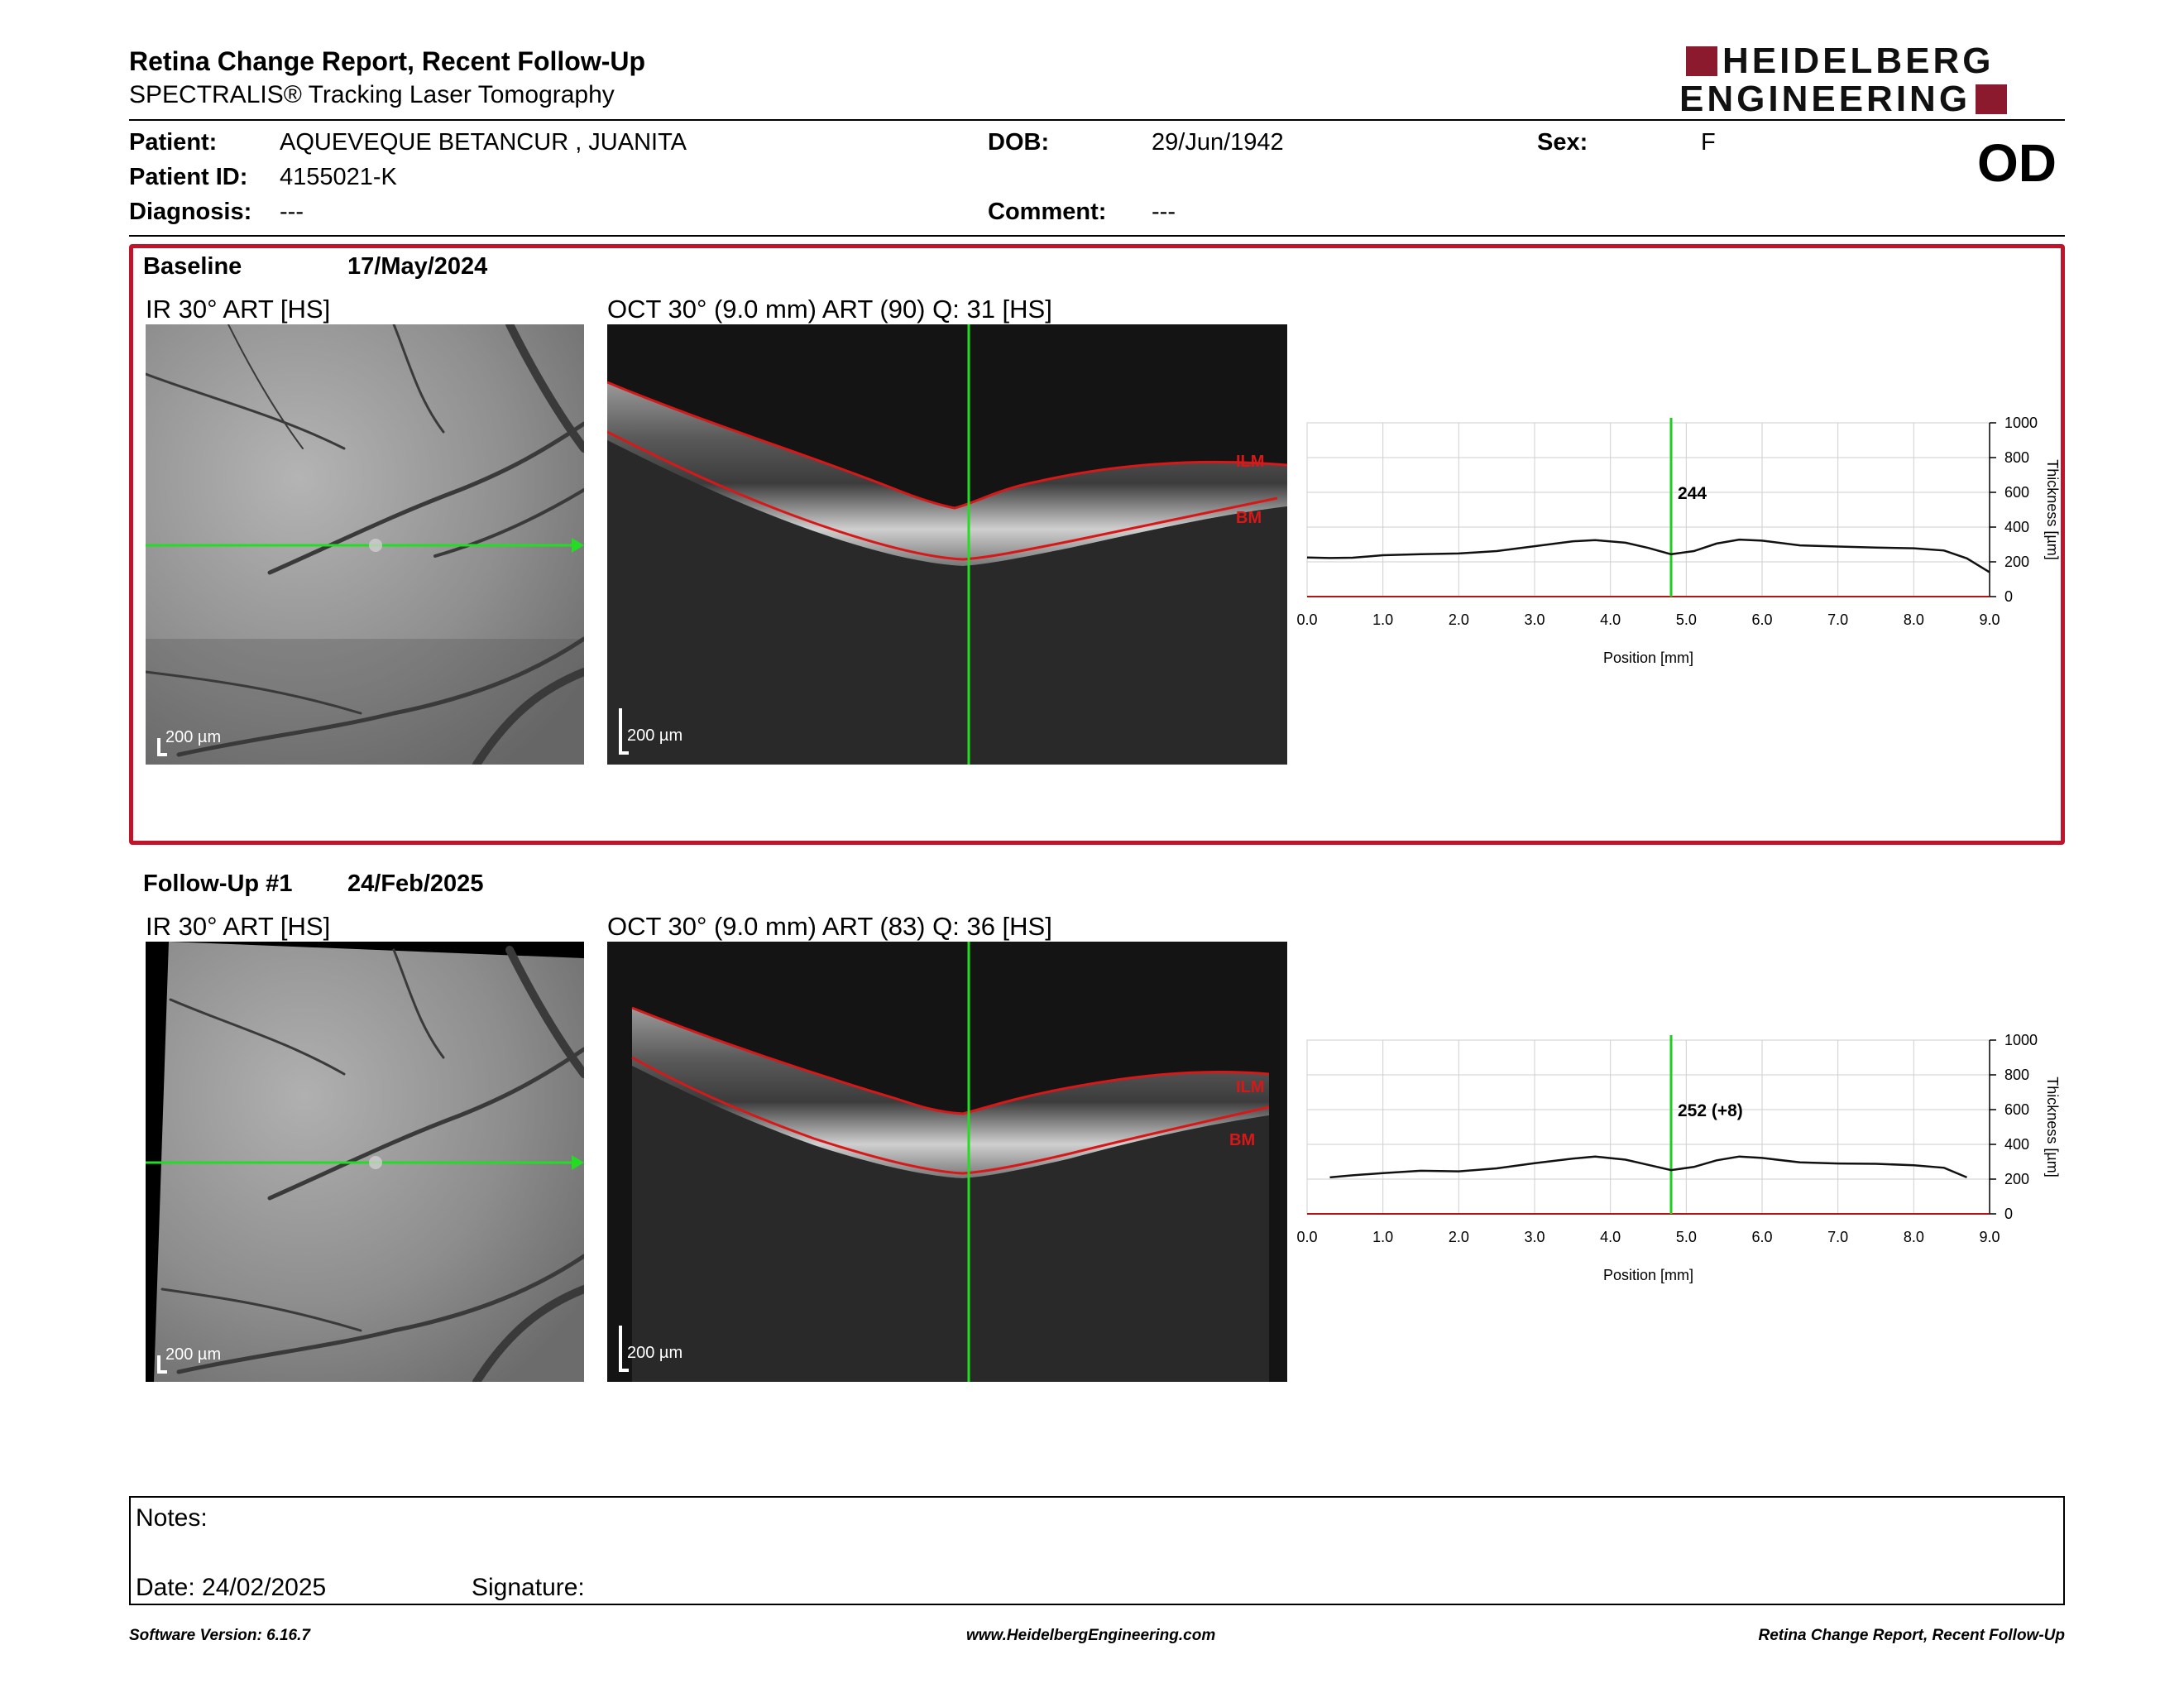 This screenshot has height=1688, width=2184. I want to click on footer-website: www.HeidelbergEngineering.com, so click(1091, 1635).